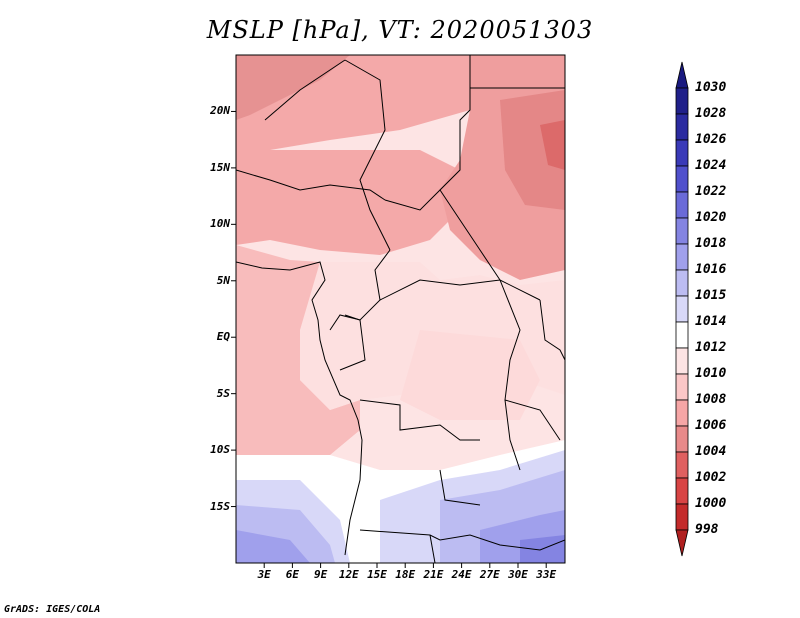  I want to click on colorbar-level-label: 1006, so click(711, 425).